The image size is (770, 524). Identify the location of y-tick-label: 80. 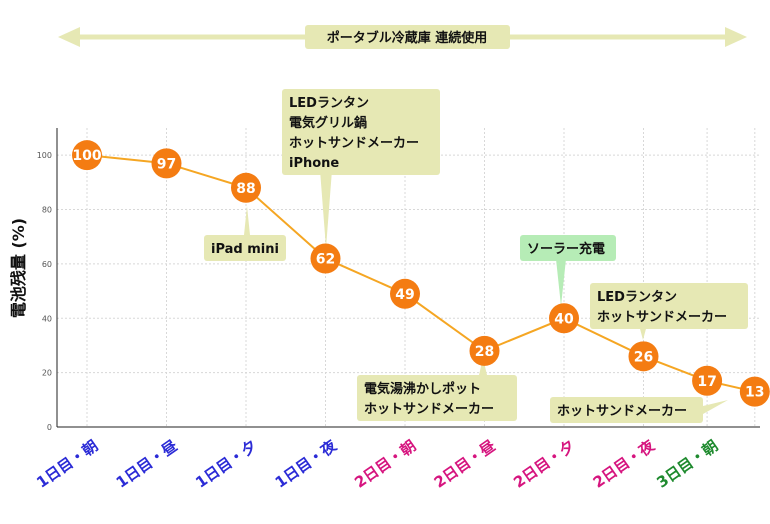
(47, 210).